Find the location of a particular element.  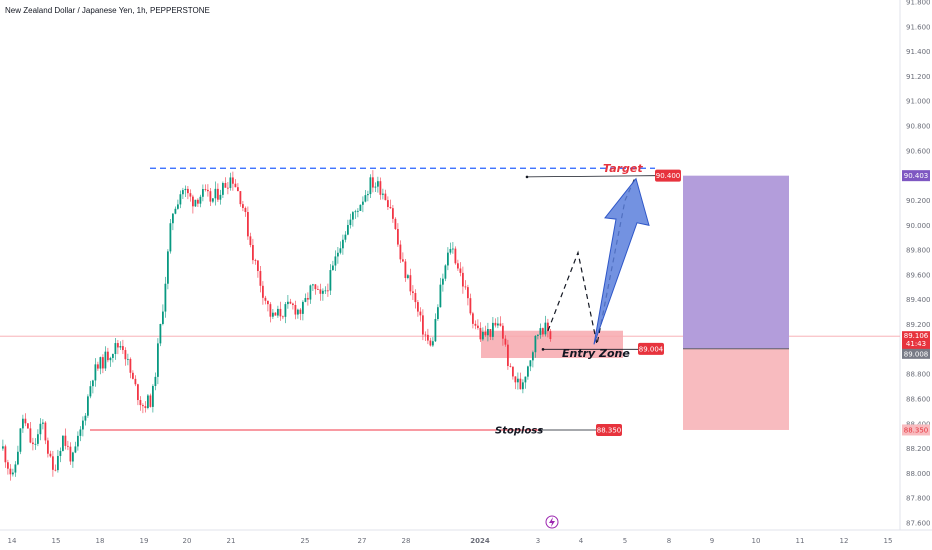

price-tick-label: 87.600 is located at coordinates (918, 524).